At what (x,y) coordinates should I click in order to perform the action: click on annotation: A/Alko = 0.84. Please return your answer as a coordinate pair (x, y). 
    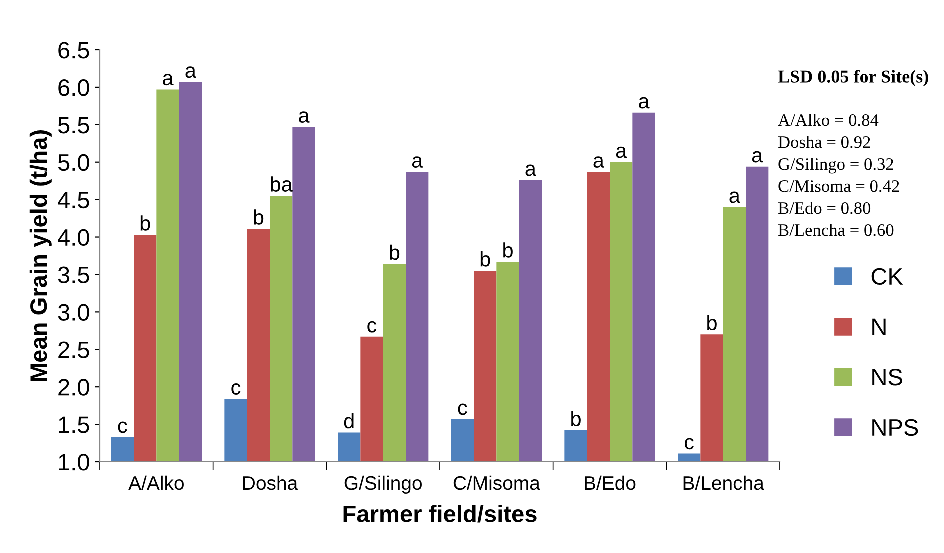
    Looking at the image, I should click on (828, 120).